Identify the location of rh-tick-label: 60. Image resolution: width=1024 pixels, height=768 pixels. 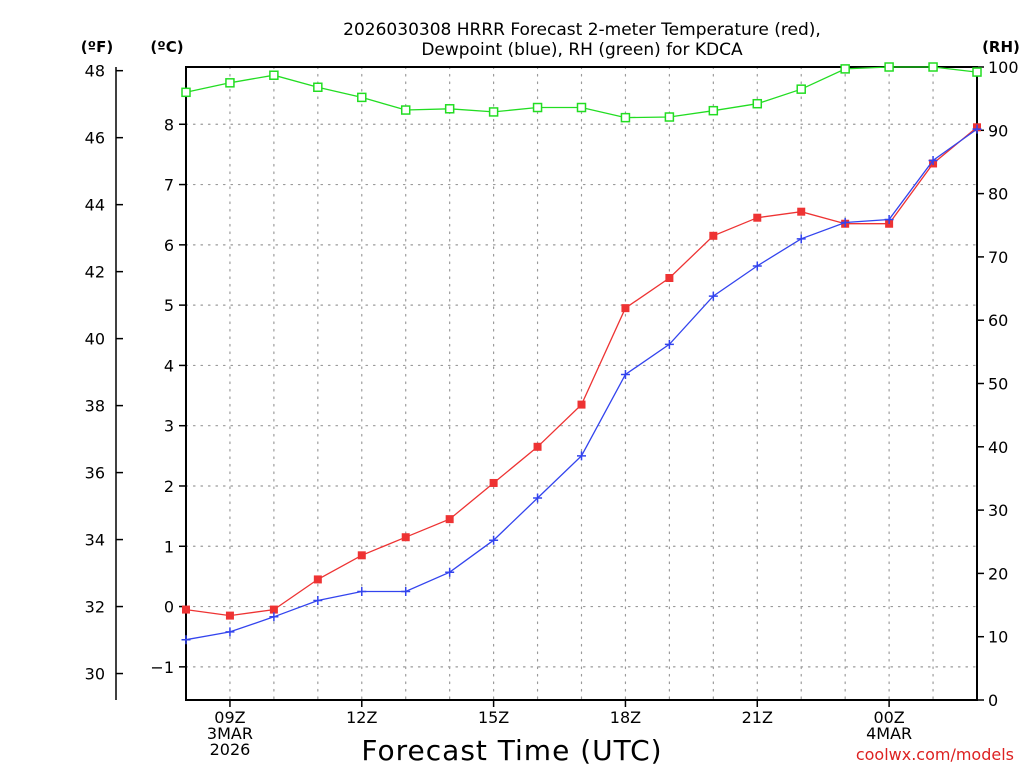
(998, 320).